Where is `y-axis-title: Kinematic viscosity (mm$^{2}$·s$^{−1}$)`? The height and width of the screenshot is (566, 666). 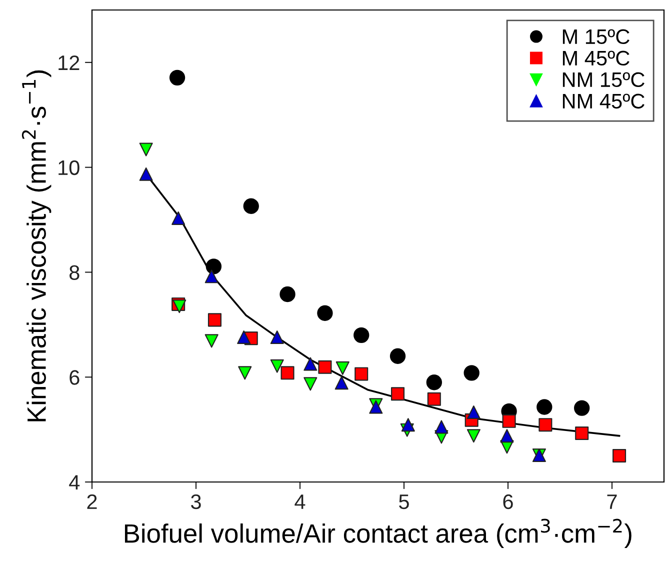 y-axis-title: Kinematic viscosity (mm$^{2}$·s$^{−1}$) is located at coordinates (37, 246).